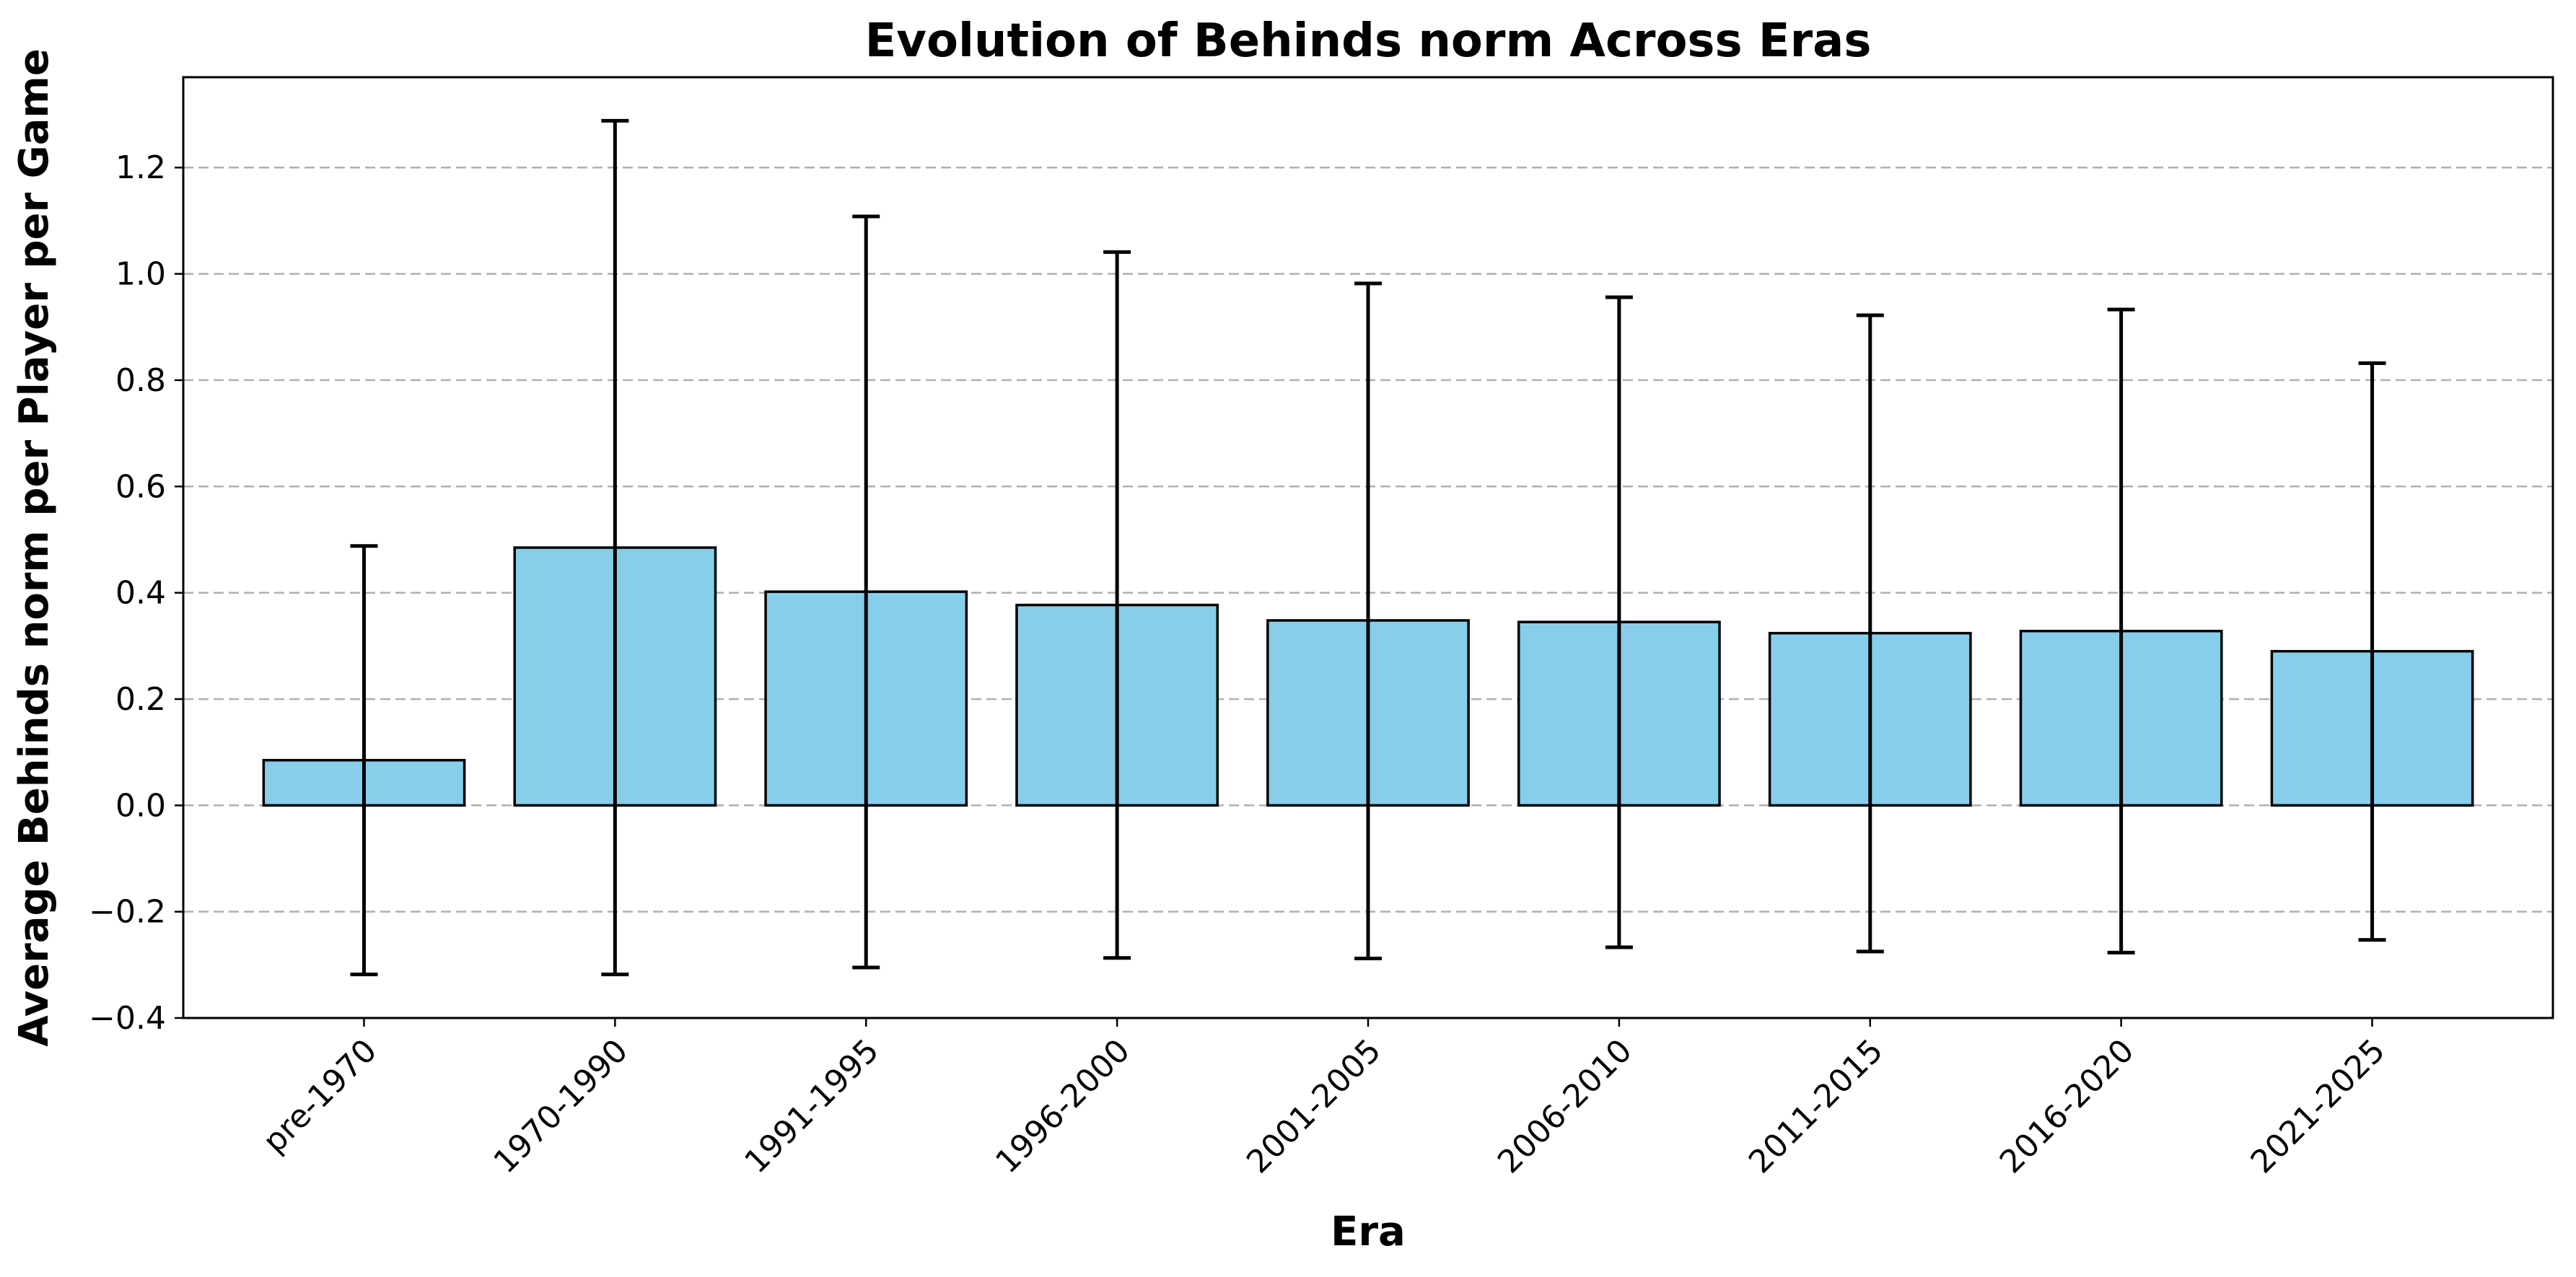  Describe the element at coordinates (140, 806) in the screenshot. I see `y-tick-label: 0.0` at that location.